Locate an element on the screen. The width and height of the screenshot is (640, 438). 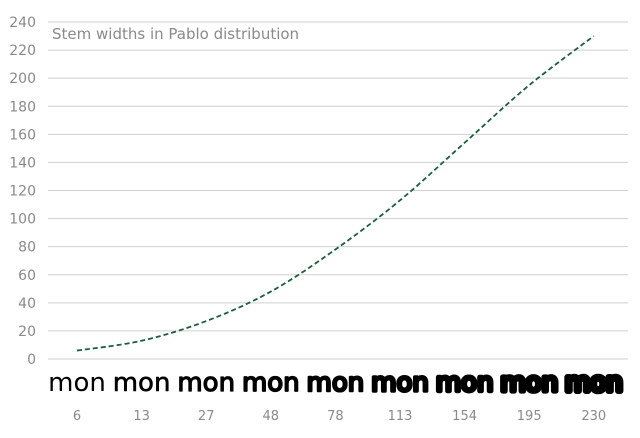
y-tick-label: 60 is located at coordinates (27, 276).